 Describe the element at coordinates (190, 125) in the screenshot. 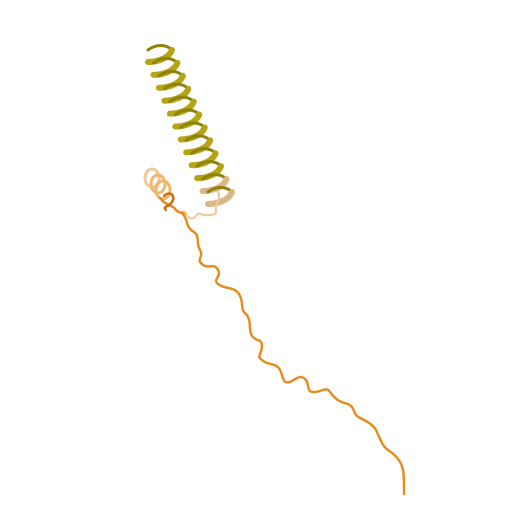

I see `helix-main` at that location.